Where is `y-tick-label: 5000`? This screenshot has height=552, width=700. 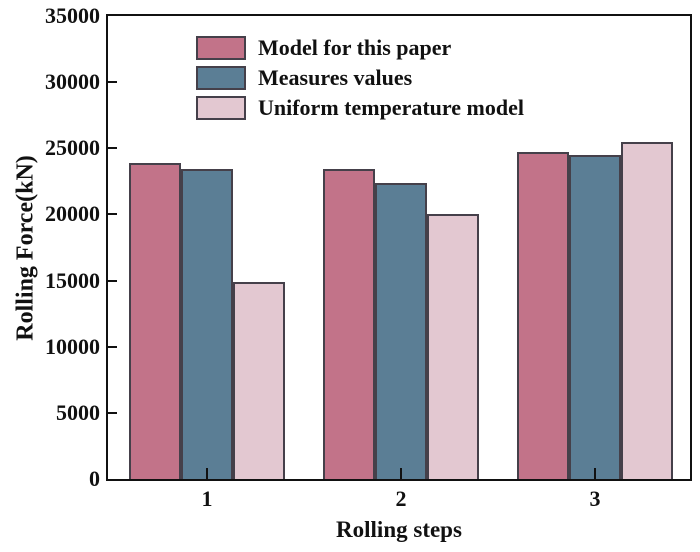
y-tick-label: 5000 is located at coordinates (78, 412).